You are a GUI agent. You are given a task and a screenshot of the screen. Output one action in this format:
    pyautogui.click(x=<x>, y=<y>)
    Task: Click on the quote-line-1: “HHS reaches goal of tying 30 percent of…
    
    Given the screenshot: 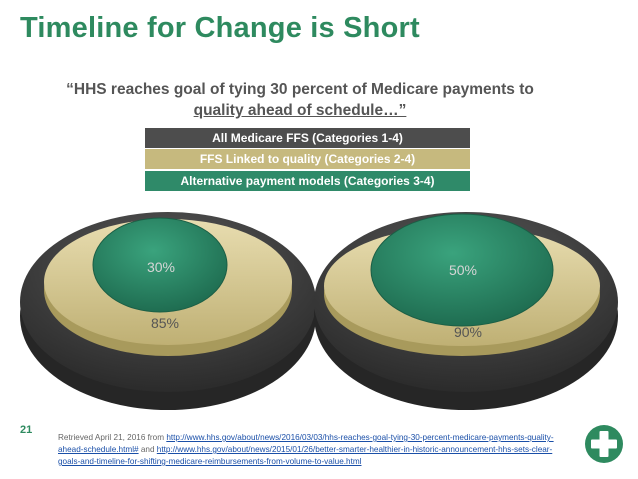 What is the action you would take?
    pyautogui.click(x=300, y=89)
    